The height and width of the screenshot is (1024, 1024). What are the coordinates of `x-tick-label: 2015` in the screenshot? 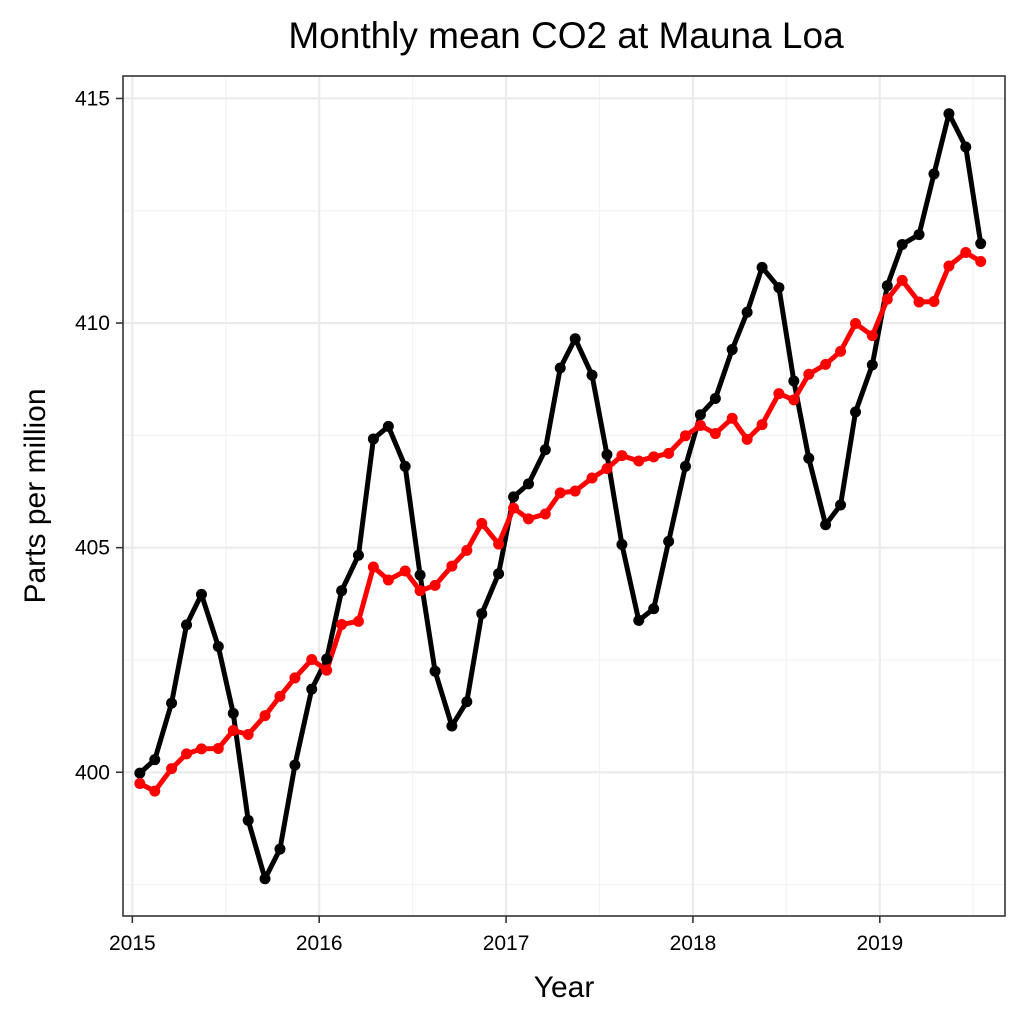 It's located at (132, 943).